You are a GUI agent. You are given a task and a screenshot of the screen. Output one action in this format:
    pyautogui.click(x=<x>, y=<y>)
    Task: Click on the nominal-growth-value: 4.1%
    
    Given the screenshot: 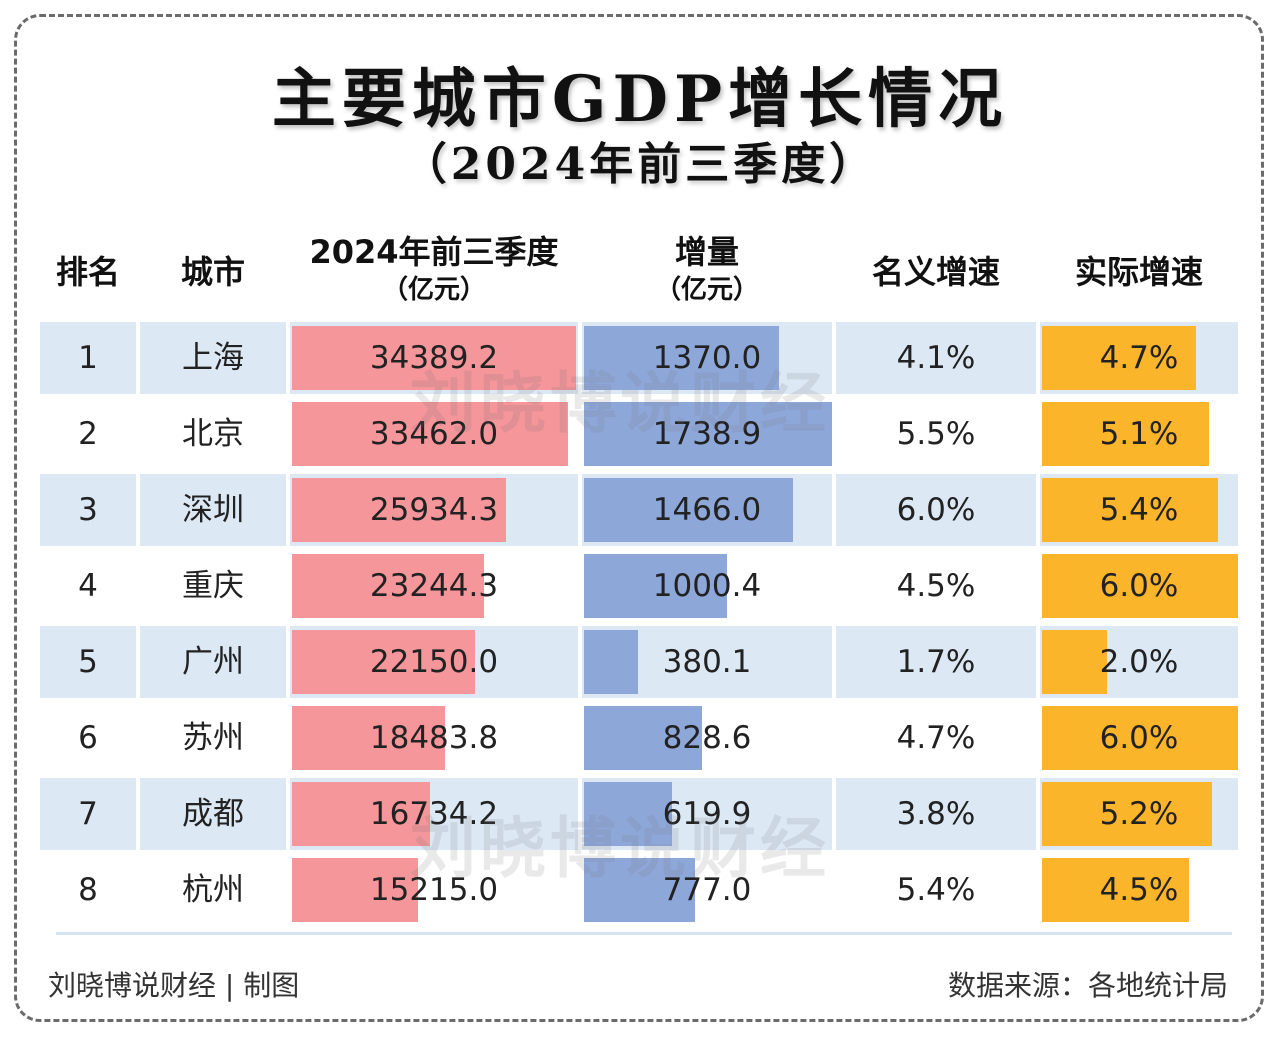 What is the action you would take?
    pyautogui.click(x=936, y=358)
    